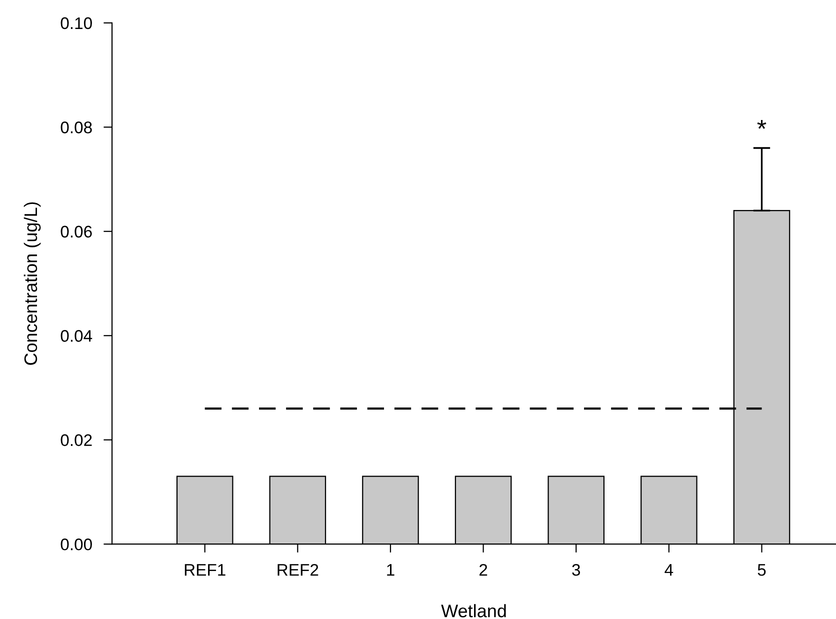 This screenshot has width=836, height=619. Describe the element at coordinates (576, 570) in the screenshot. I see `x-tick-label: 3` at that location.